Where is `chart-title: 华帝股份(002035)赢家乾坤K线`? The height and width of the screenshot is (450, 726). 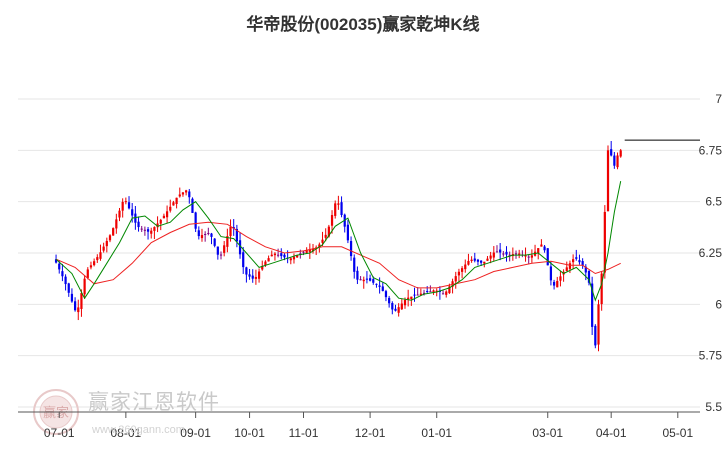 chart-title: 华帝股份(002035)赢家乾坤K线 is located at coordinates (363, 24).